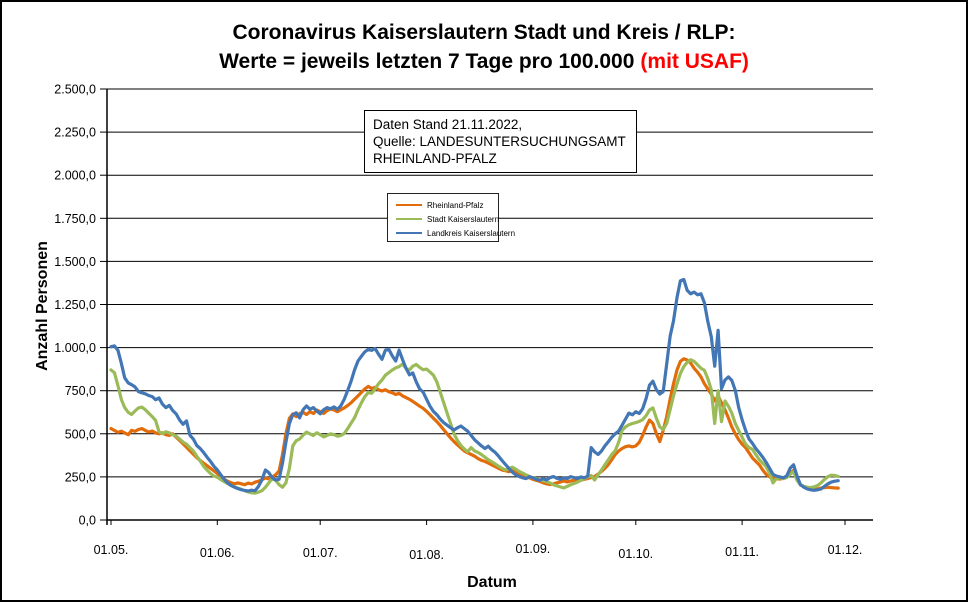  Describe the element at coordinates (635, 554) in the screenshot. I see `x-tick-label: 01.10.` at that location.